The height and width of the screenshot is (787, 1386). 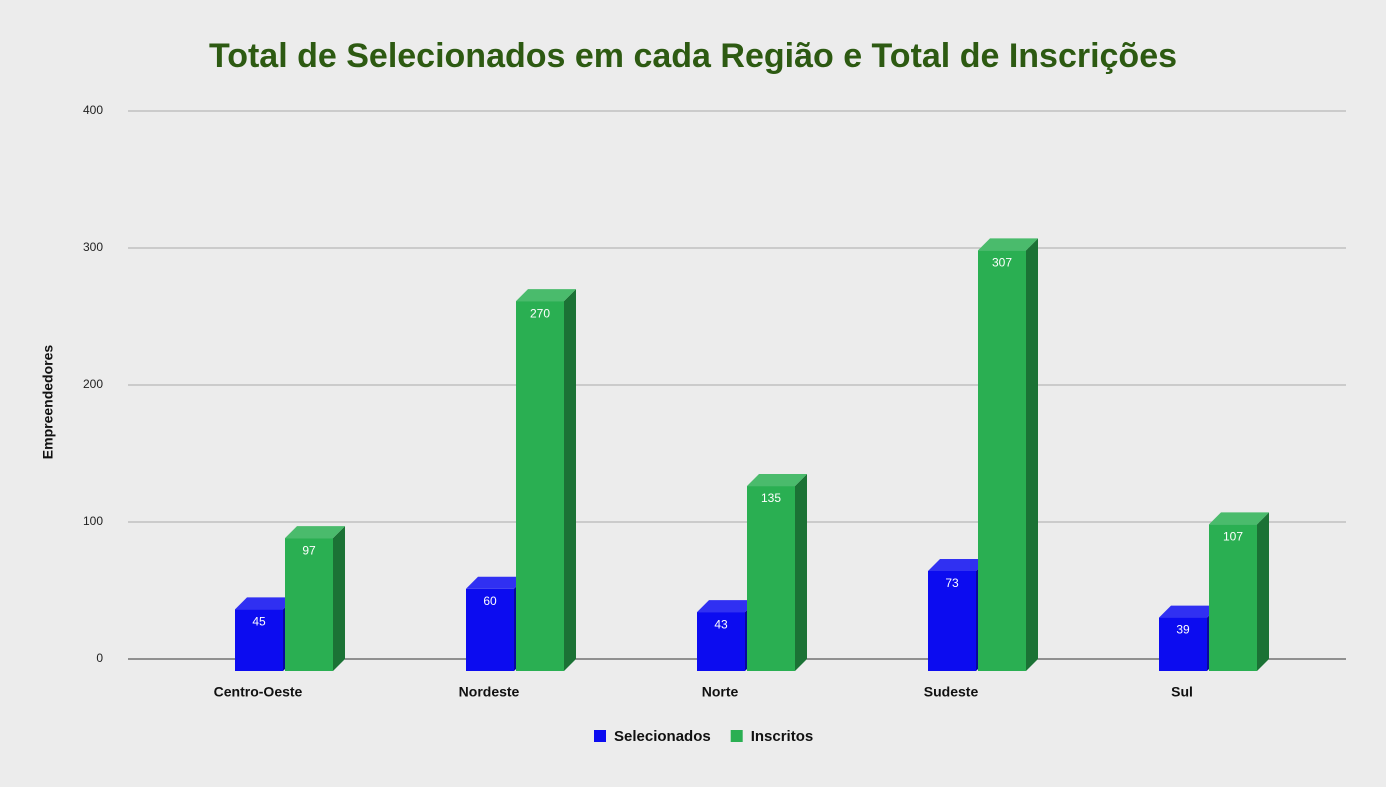 What do you see at coordinates (951, 692) in the screenshot?
I see `x-tick-label: Sudeste` at bounding box center [951, 692].